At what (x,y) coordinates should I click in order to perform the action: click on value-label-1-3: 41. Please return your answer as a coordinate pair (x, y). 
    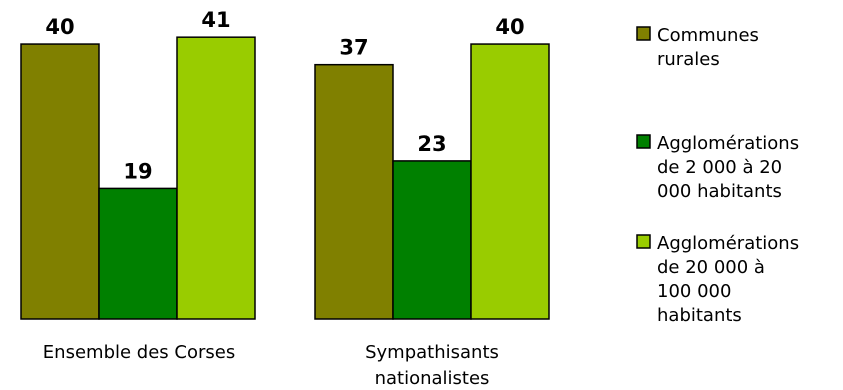
    Looking at the image, I should click on (215, 20).